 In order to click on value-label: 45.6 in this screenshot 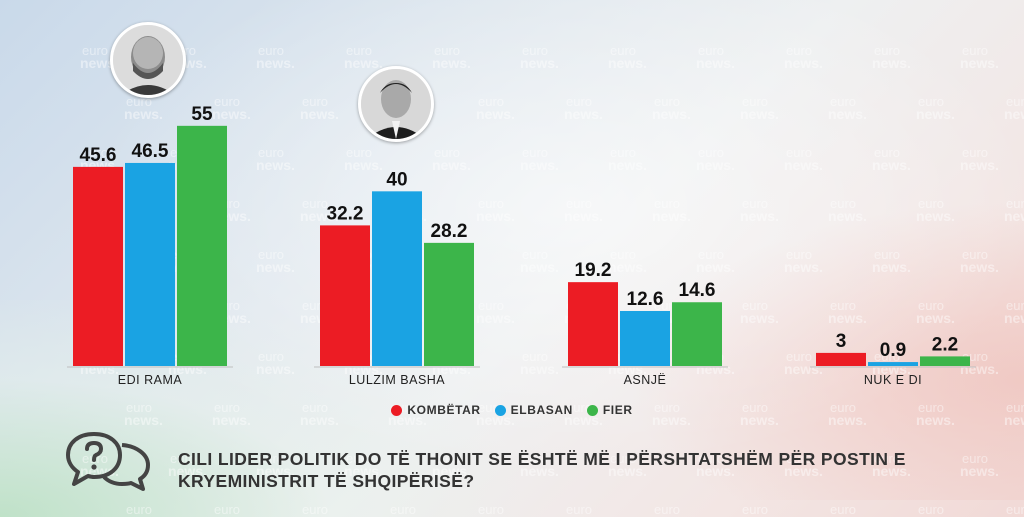, I will do `click(98, 155)`.